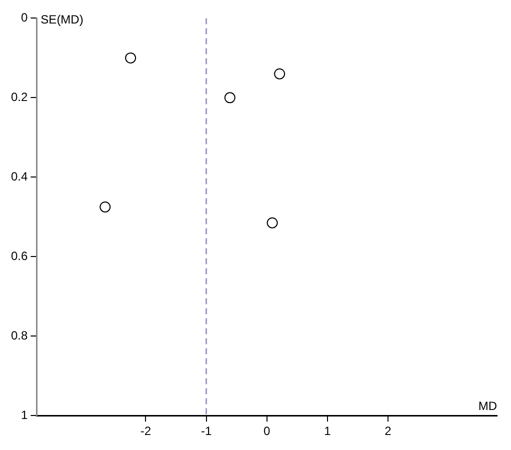  What do you see at coordinates (388, 431) in the screenshot?
I see `x-tick-label: 2` at bounding box center [388, 431].